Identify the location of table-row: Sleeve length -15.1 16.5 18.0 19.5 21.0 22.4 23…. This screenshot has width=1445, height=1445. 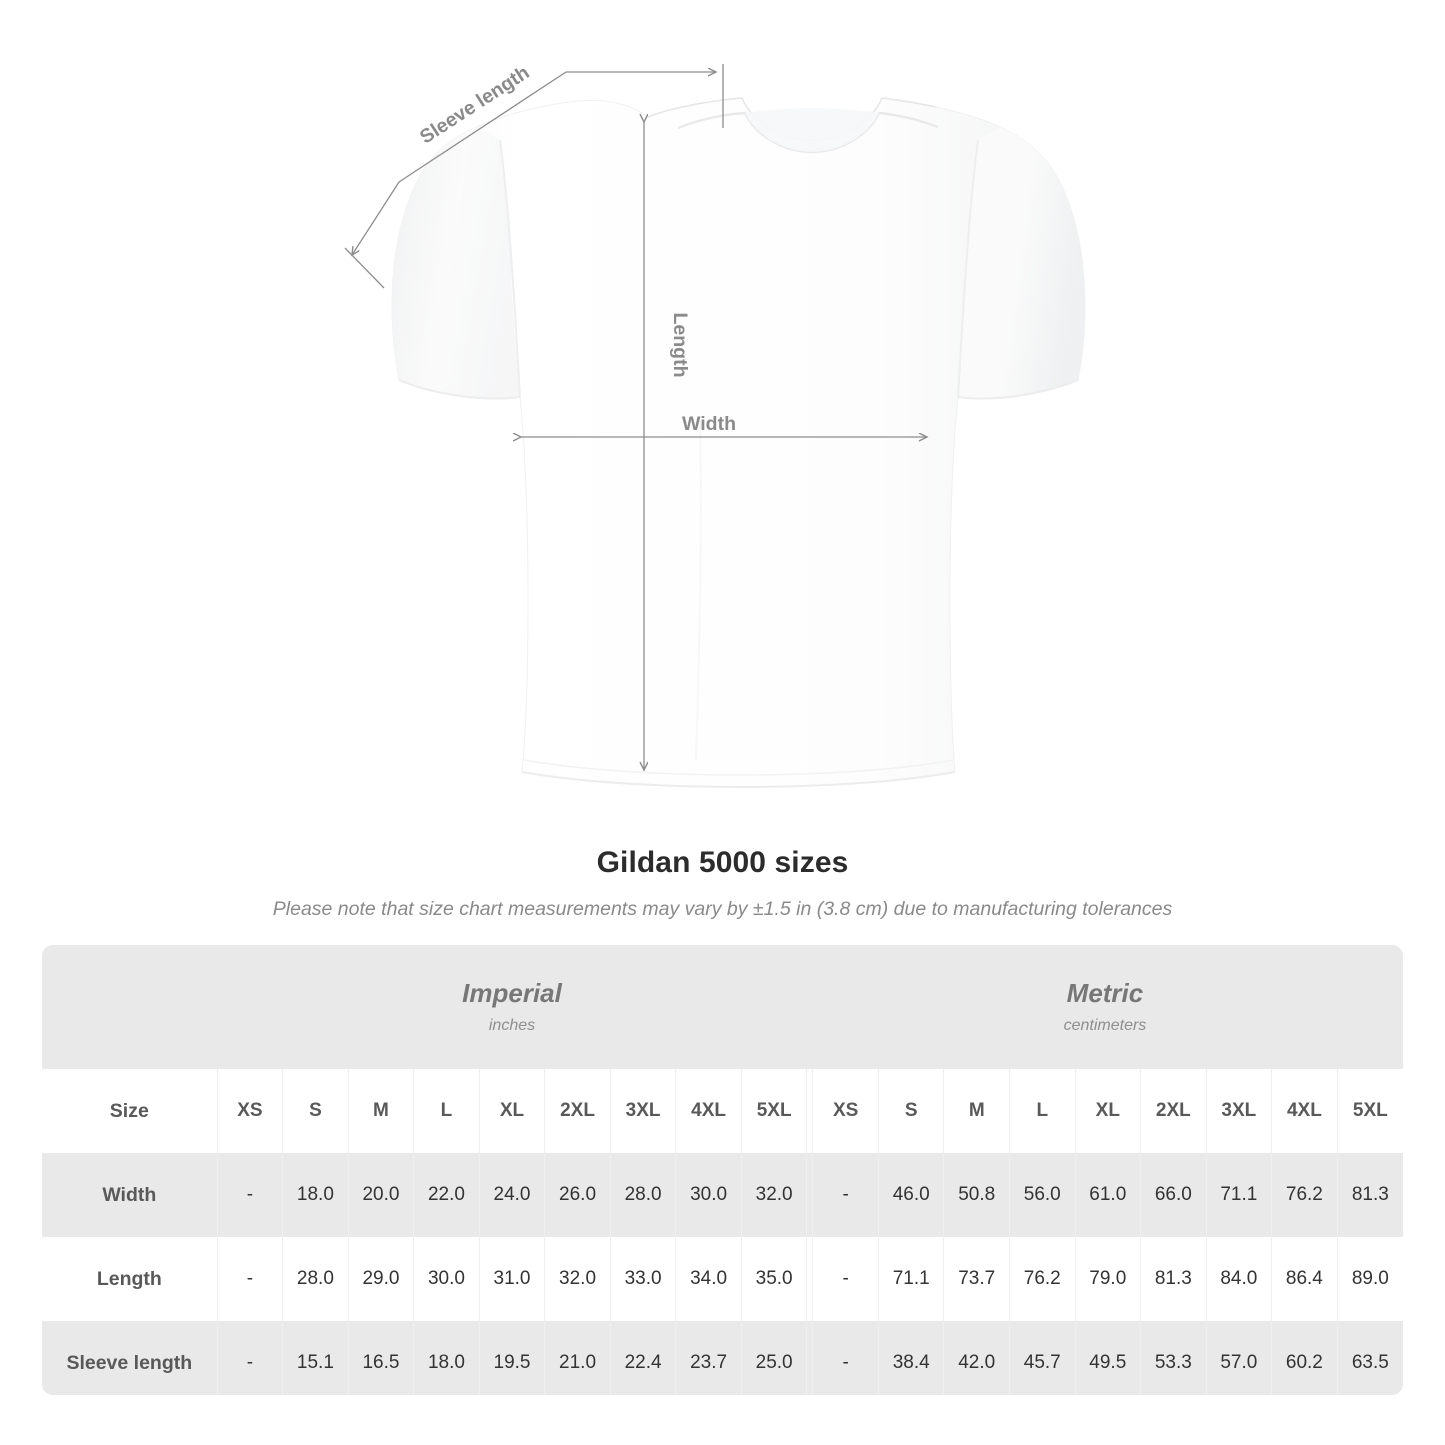
(722, 1358).